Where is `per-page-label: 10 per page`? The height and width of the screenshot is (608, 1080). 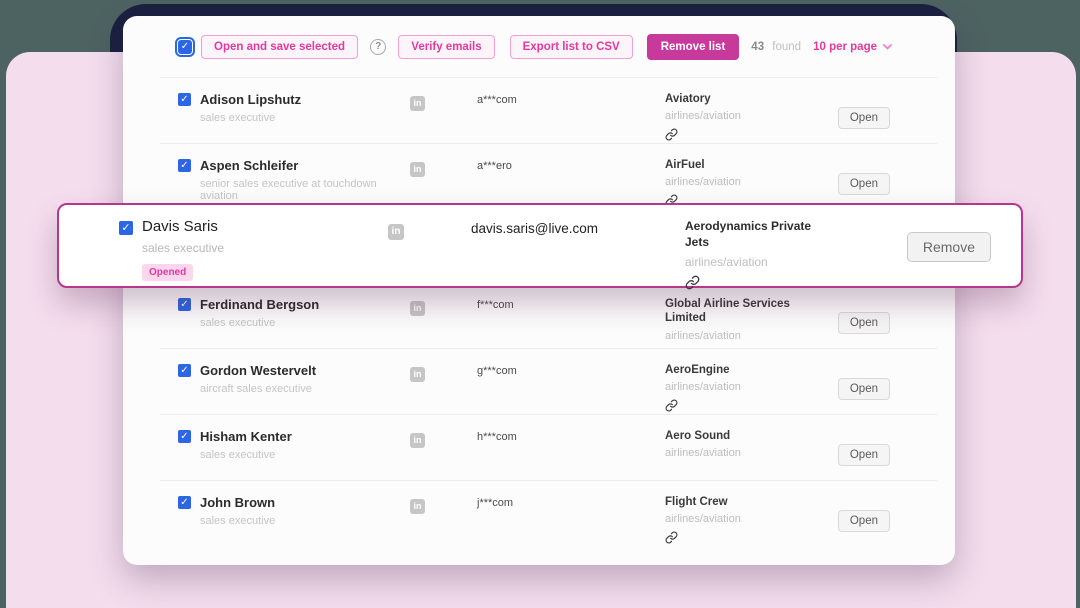 per-page-label: 10 per page is located at coordinates (845, 46).